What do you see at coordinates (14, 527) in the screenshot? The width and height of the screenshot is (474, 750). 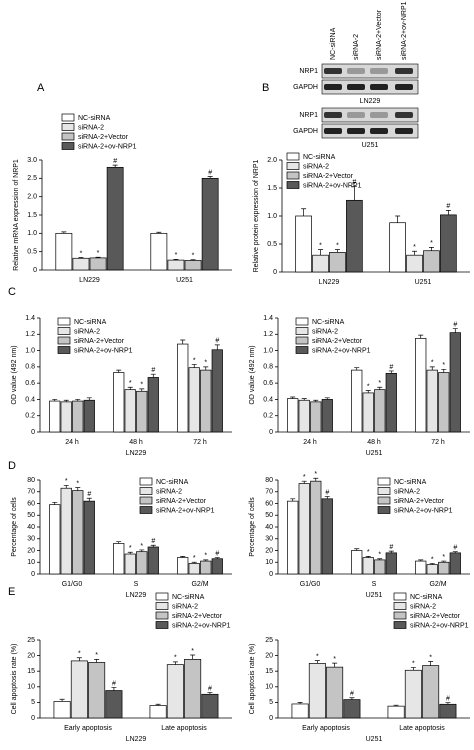 I see `y-axis-label: Percentage of cells` at bounding box center [14, 527].